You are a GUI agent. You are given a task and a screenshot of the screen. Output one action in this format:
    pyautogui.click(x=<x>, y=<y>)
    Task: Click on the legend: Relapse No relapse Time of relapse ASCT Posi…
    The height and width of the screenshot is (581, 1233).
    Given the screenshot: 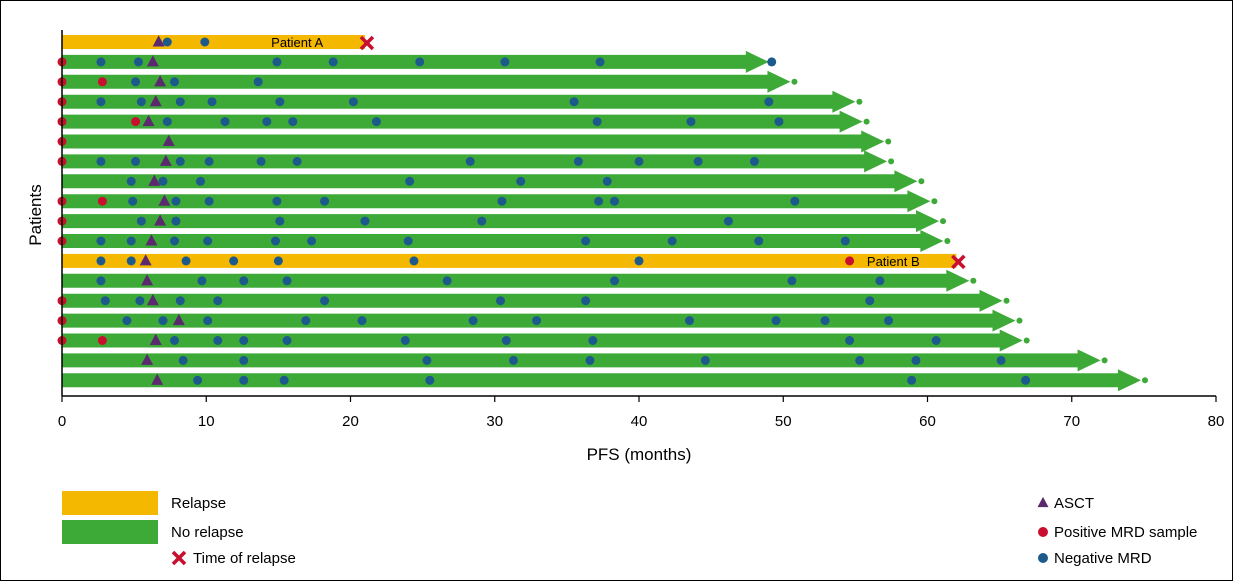 What is the action you would take?
    pyautogui.click(x=629, y=529)
    